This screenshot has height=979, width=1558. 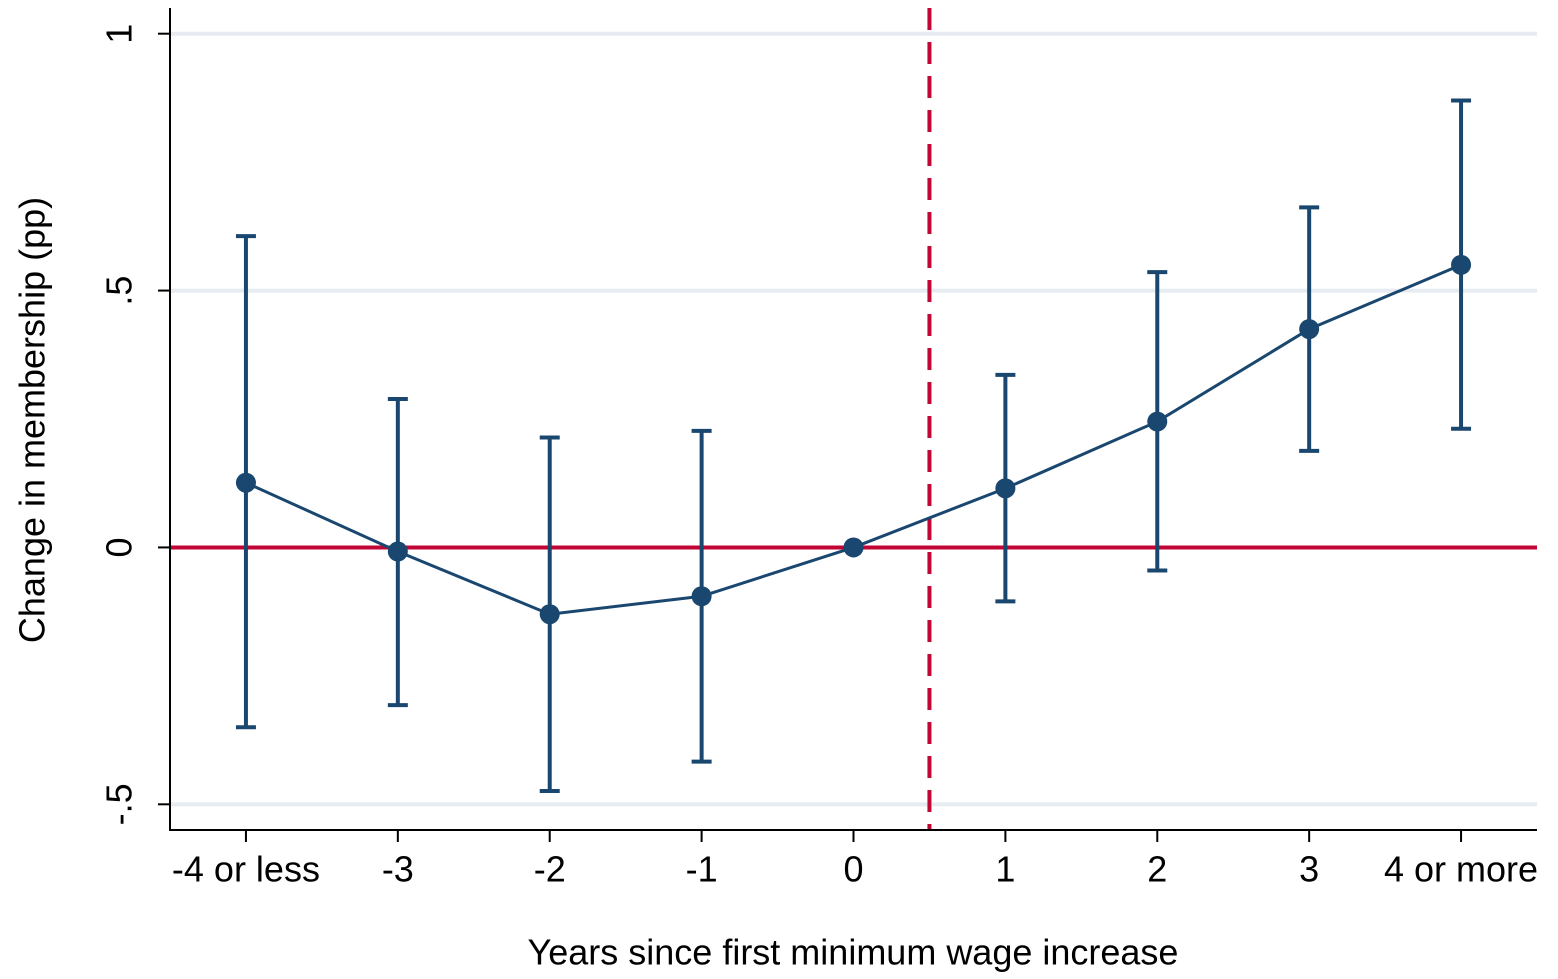 What do you see at coordinates (1157, 869) in the screenshot?
I see `x-tick-label: 2` at bounding box center [1157, 869].